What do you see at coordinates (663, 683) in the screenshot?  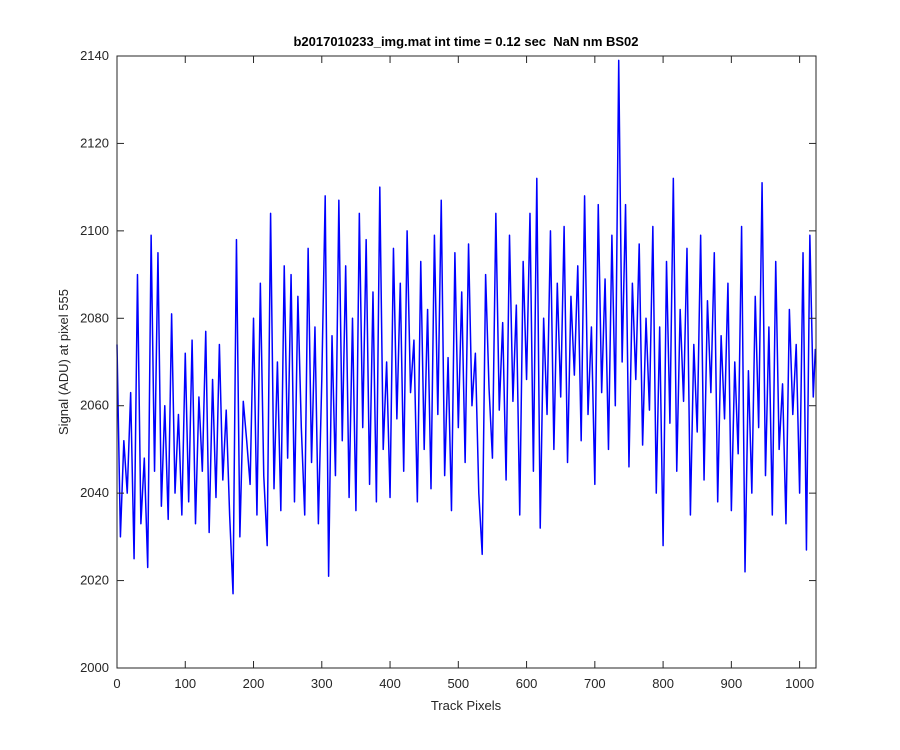 I see `x-tick-label: 800` at bounding box center [663, 683].